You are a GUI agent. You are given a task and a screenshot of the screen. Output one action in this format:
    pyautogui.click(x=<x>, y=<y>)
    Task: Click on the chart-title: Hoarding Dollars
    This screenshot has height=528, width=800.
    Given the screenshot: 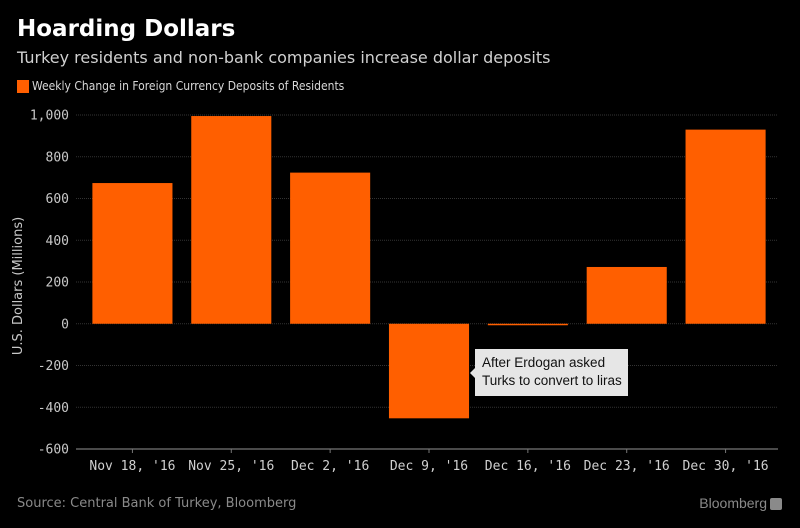 What is the action you would take?
    pyautogui.click(x=126, y=29)
    